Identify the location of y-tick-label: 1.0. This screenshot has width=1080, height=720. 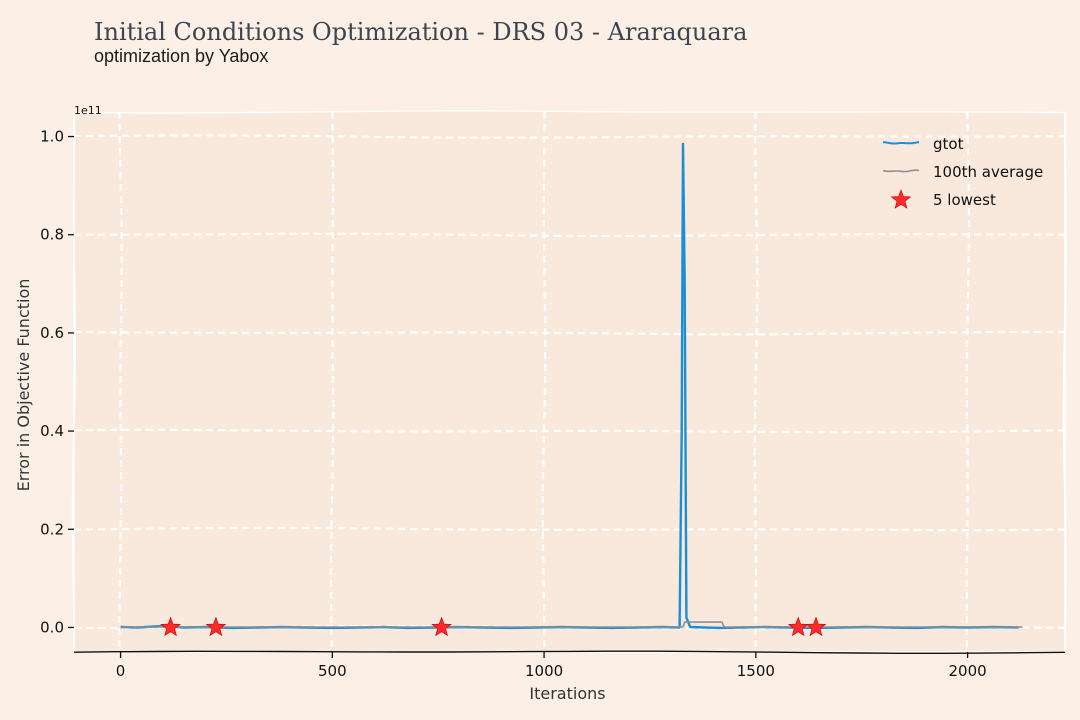
(52, 137).